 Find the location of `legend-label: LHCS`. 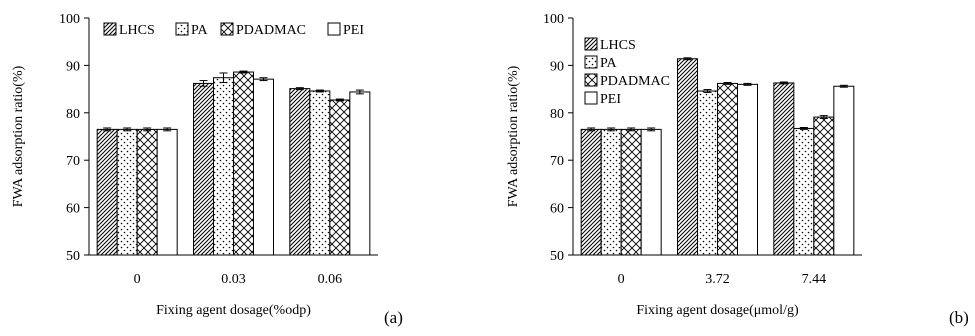

legend-label: LHCS is located at coordinates (618, 45).